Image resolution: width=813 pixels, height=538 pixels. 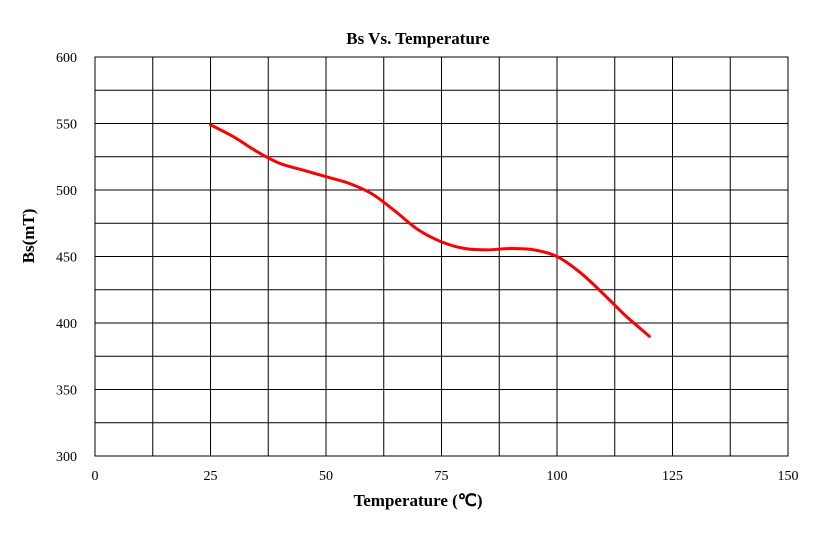 What do you see at coordinates (417, 500) in the screenshot?
I see `x-axis-label: Temperature (℃)` at bounding box center [417, 500].